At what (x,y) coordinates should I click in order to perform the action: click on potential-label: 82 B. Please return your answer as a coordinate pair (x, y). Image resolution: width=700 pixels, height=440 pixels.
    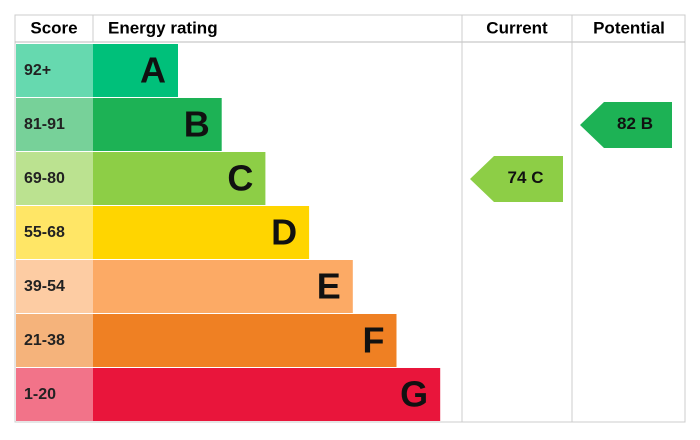
    Looking at the image, I should click on (635, 123).